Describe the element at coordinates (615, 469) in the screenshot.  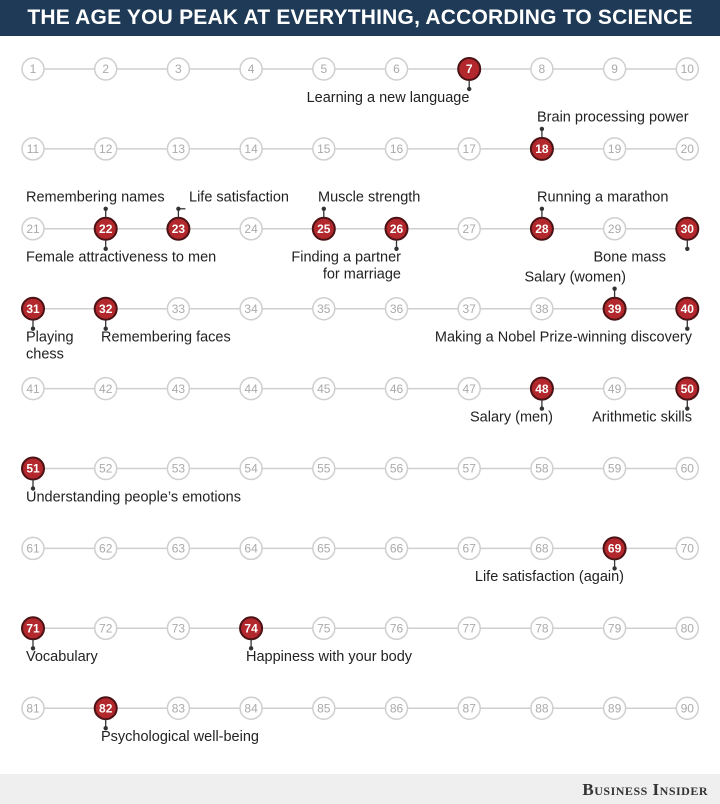
I see `age-number: 59` at that location.